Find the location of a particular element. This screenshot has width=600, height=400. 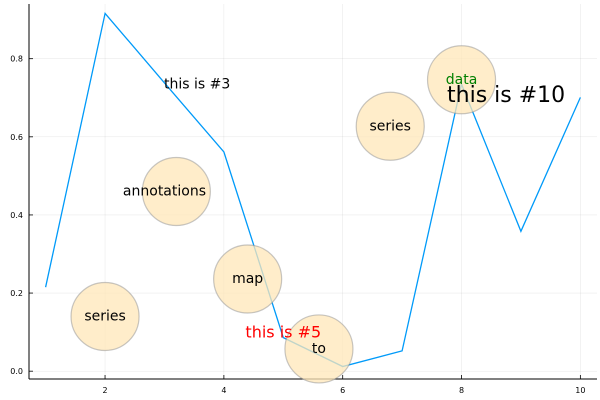

annotation-label-1: annotations is located at coordinates (164, 192).